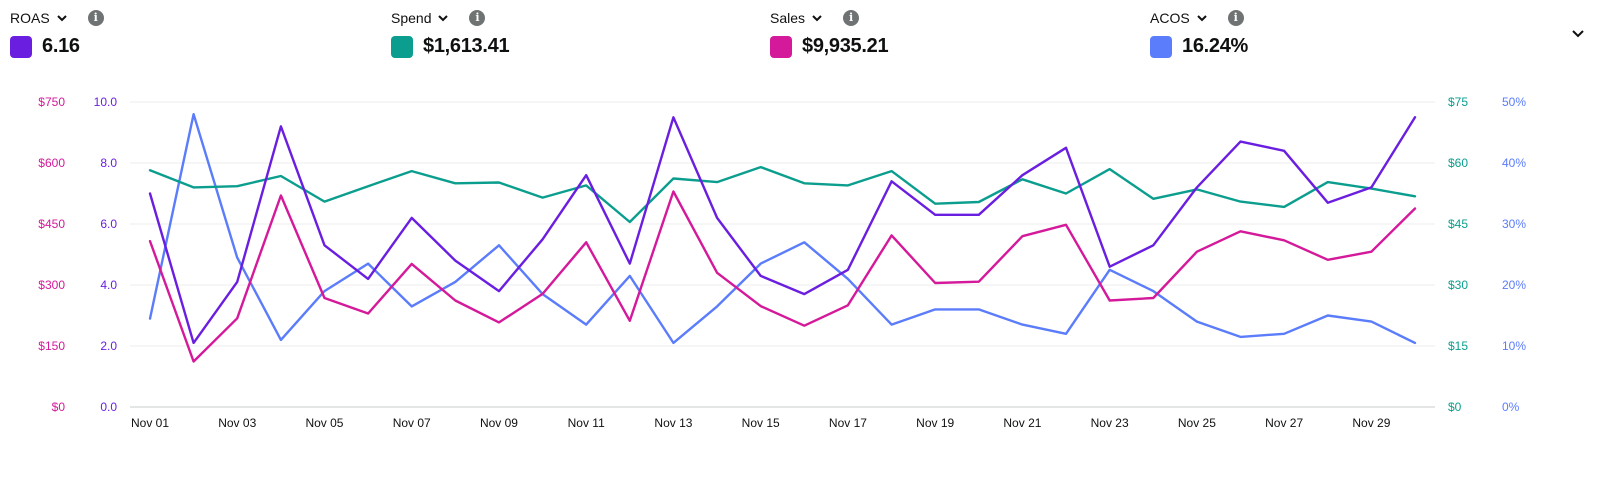 The height and width of the screenshot is (481, 1600). What do you see at coordinates (150, 423) in the screenshot?
I see `x-tick-label: Nov 01` at bounding box center [150, 423].